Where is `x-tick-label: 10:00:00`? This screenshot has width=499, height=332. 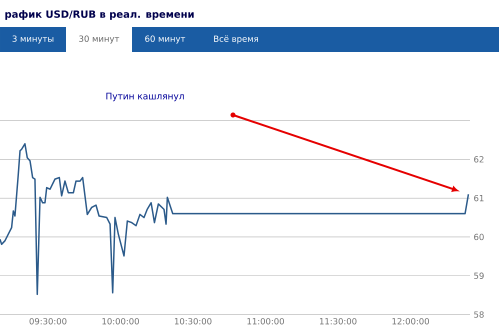
x-tick-label: 10:00:00 is located at coordinates (120, 321).